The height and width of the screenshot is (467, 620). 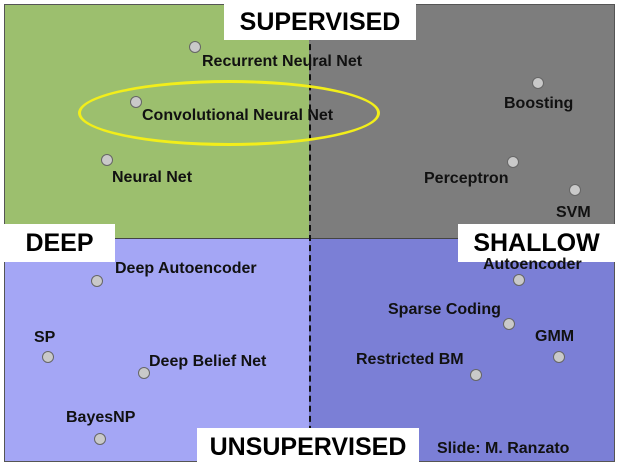 What do you see at coordinates (519, 280) in the screenshot?
I see `autoencoder-marker` at bounding box center [519, 280].